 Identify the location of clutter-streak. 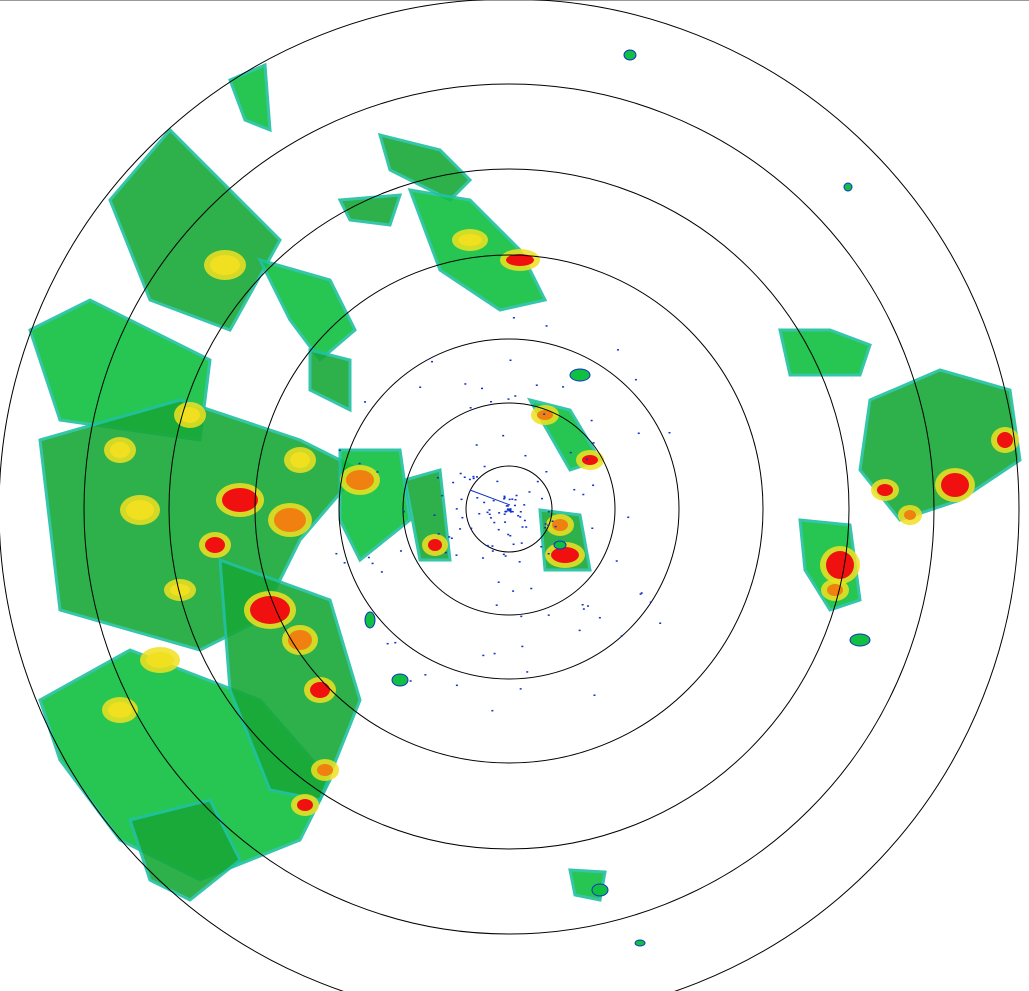
(490, 497).